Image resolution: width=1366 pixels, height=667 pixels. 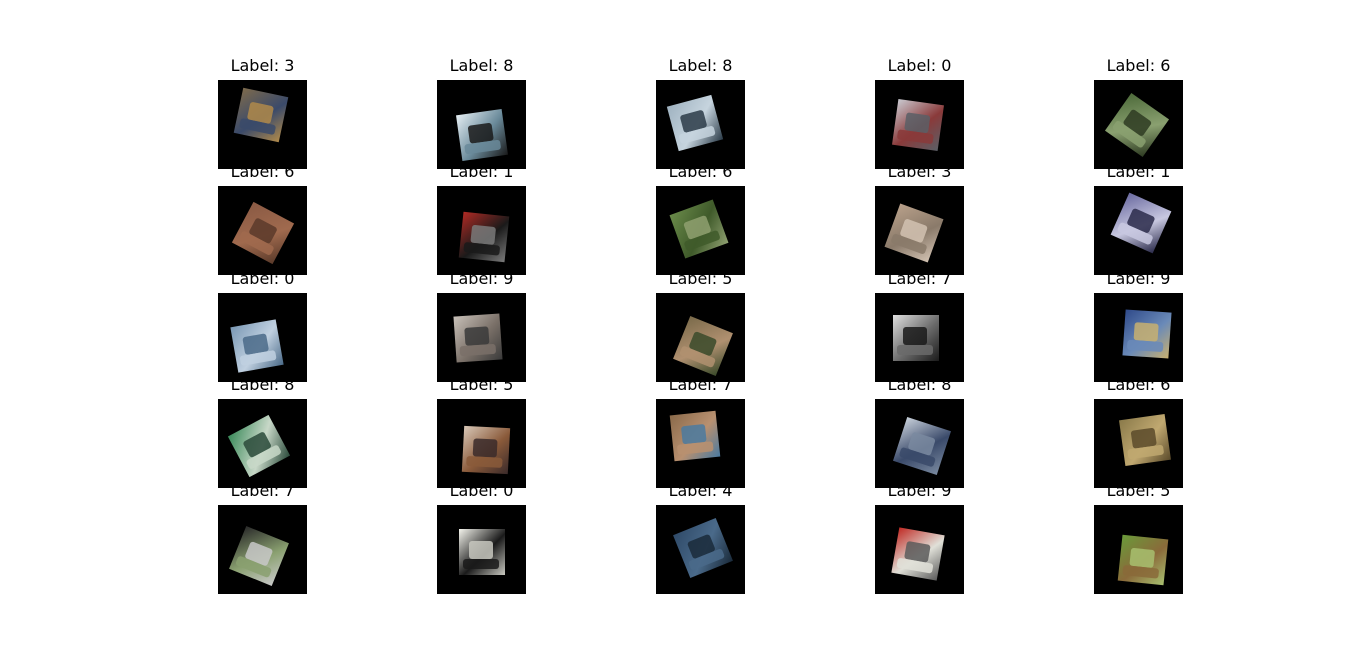 I want to click on image-label: Label: 4, so click(x=701, y=491).